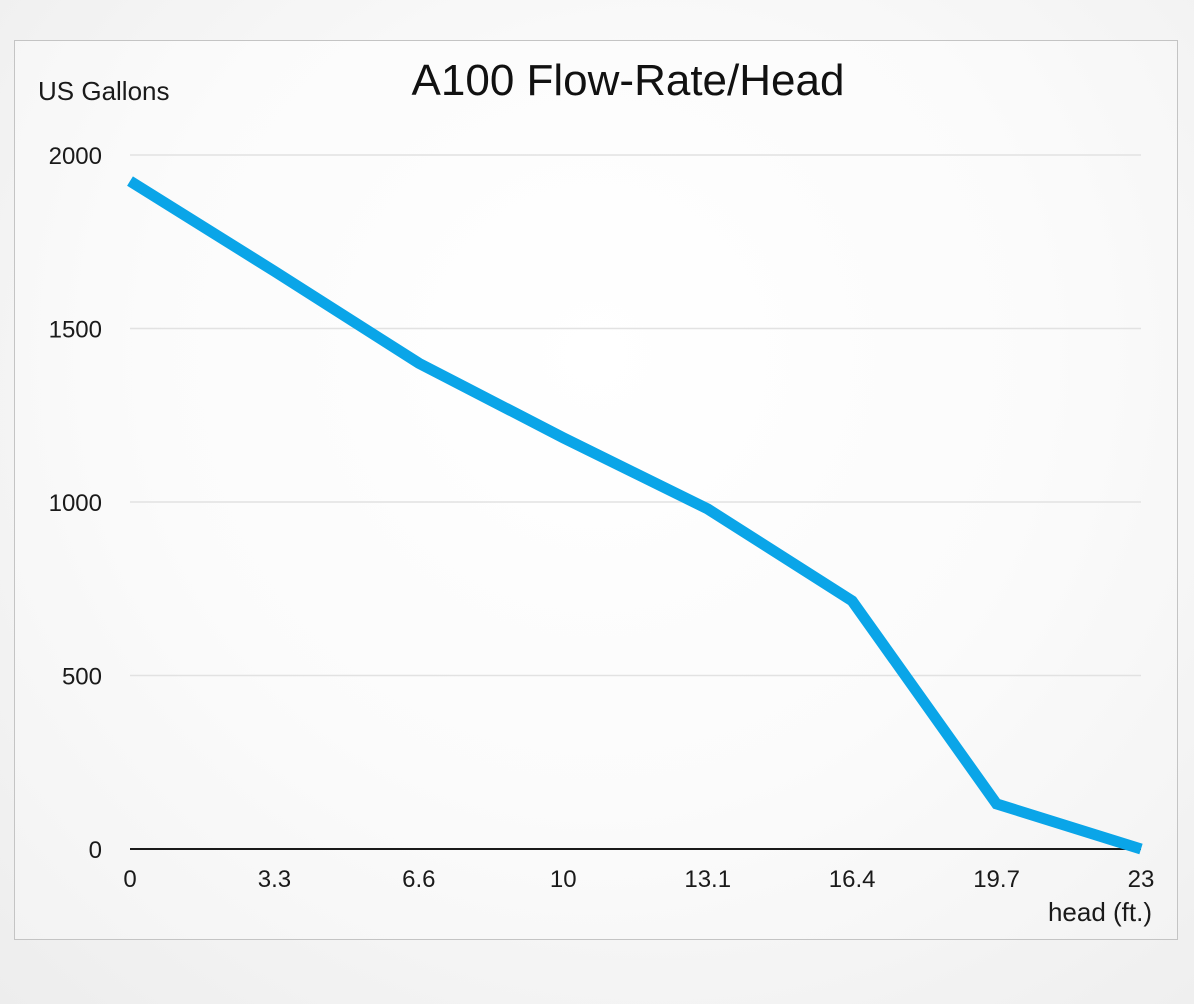 The width and height of the screenshot is (1194, 1004). Describe the element at coordinates (996, 879) in the screenshot. I see `x-tick-label: 19.7` at that location.